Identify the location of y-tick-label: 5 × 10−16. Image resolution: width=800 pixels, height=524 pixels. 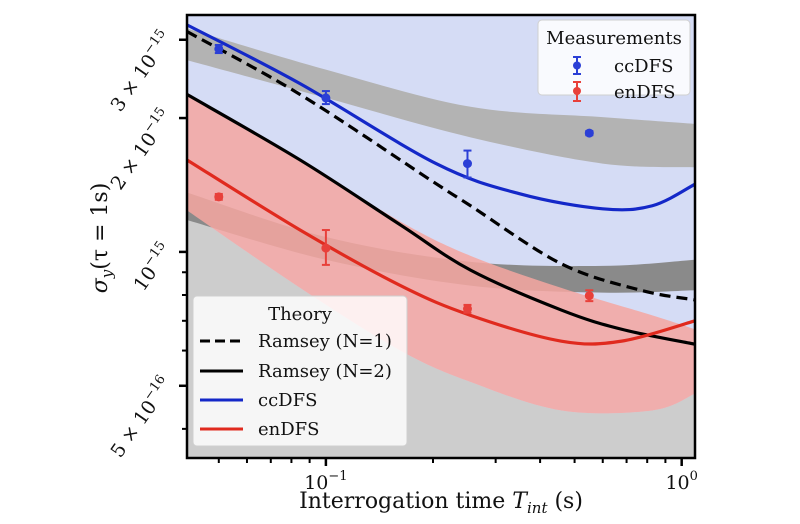
(140, 416).